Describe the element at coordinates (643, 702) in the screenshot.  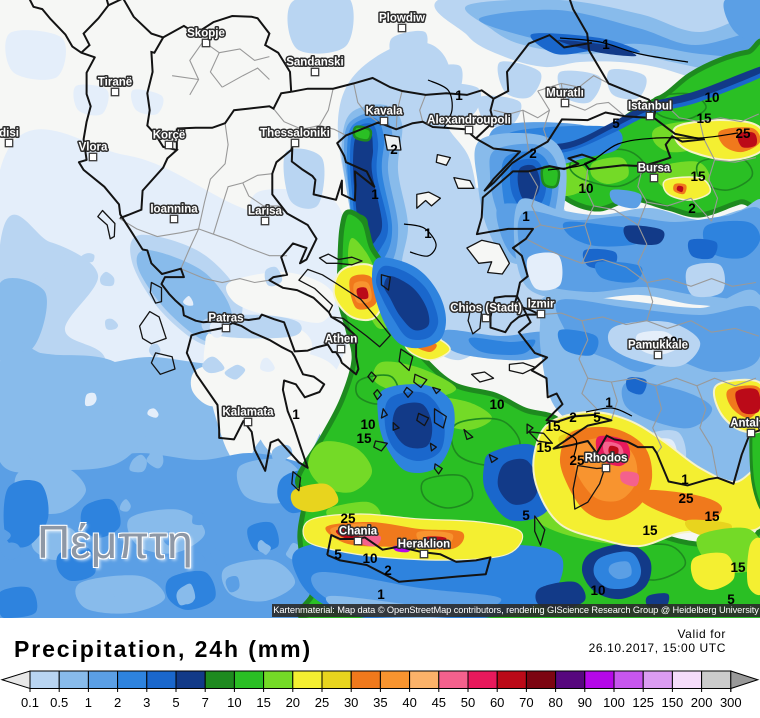
I see `svg-text: 125` at that location.